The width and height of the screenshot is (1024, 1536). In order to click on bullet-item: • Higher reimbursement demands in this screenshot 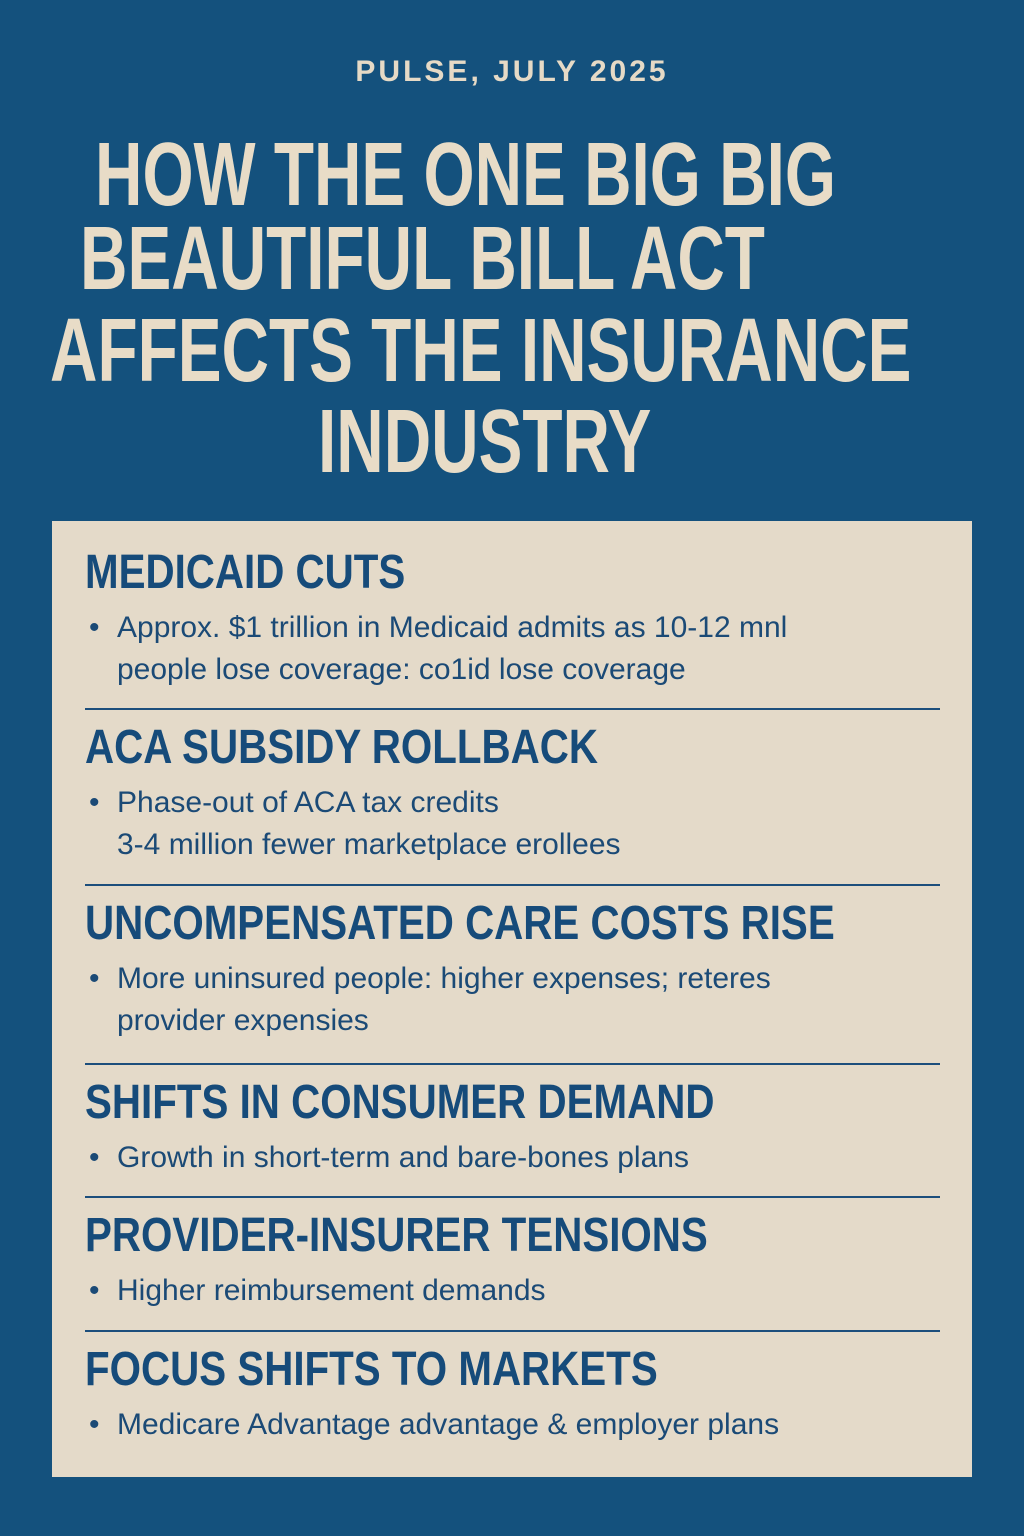, I will do `click(512, 1291)`.